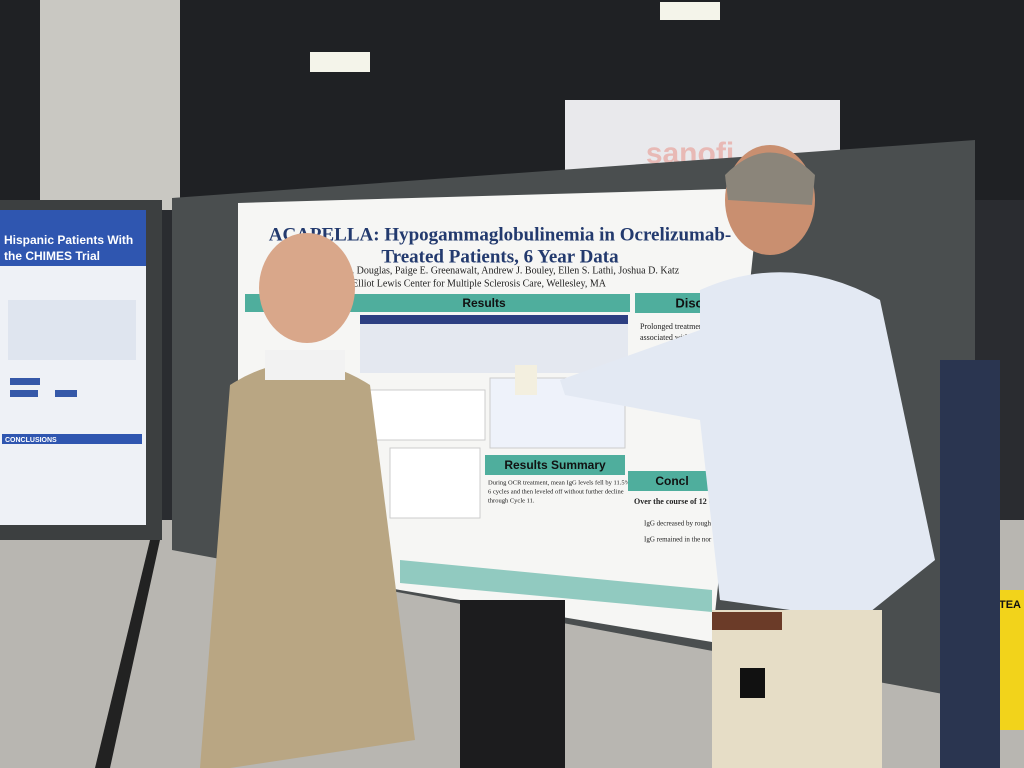  What do you see at coordinates (512, 684) in the screenshot?
I see `person-legs` at bounding box center [512, 684].